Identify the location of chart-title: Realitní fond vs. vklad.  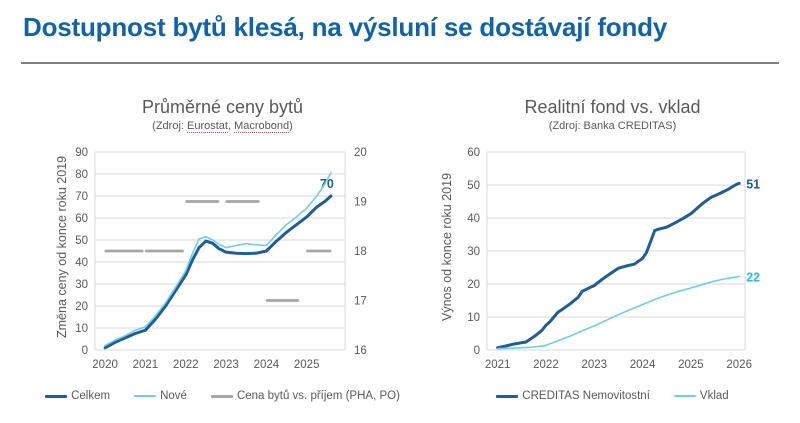
(612, 107).